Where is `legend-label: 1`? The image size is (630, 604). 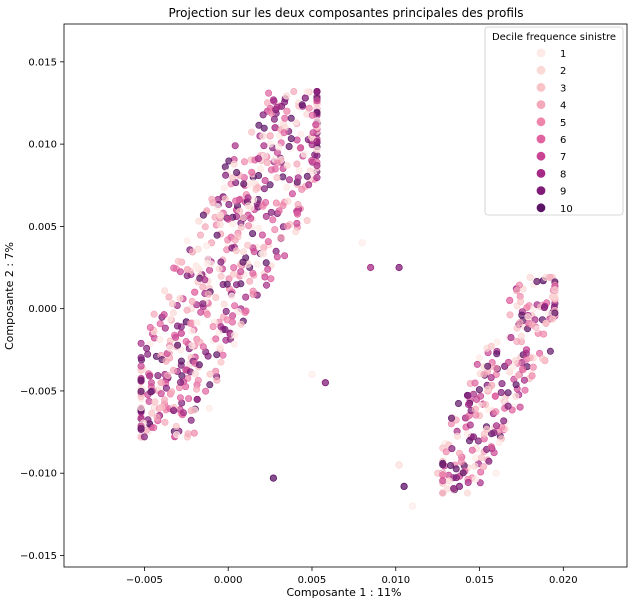 legend-label: 1 is located at coordinates (563, 54).